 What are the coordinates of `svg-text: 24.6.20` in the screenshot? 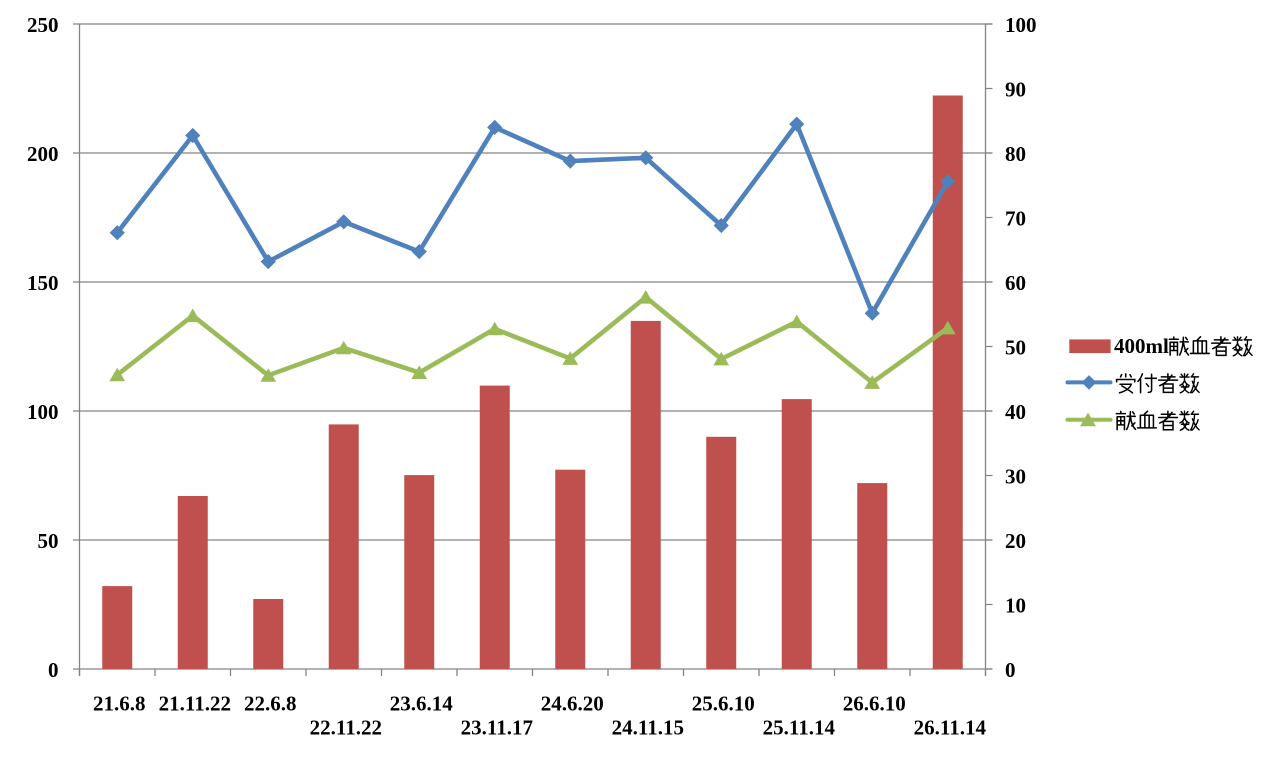 It's located at (572, 704).